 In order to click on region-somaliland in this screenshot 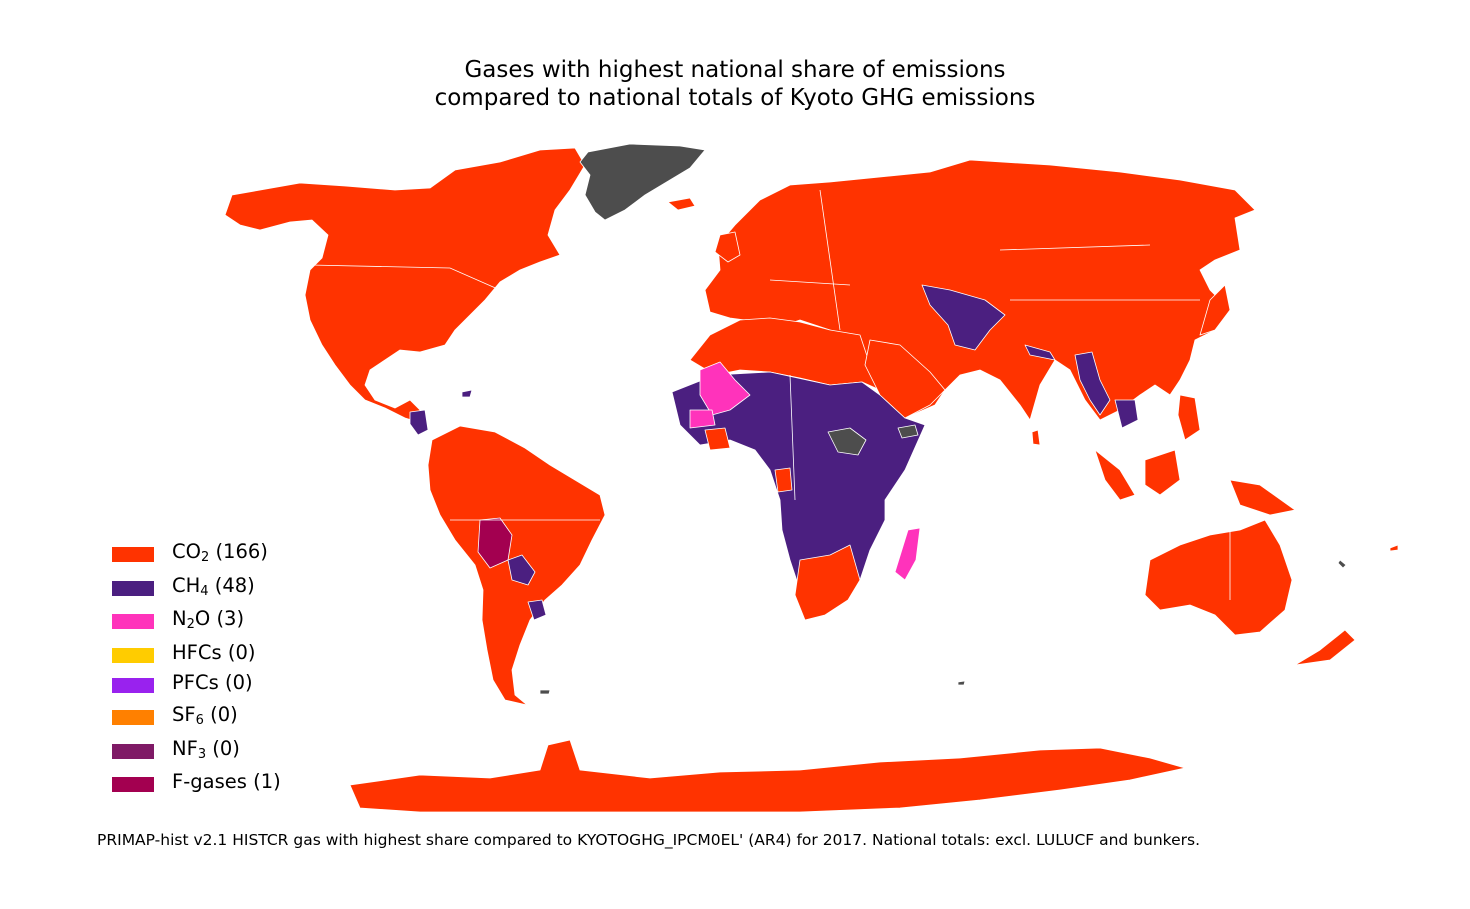, I will do `click(908, 431)`.